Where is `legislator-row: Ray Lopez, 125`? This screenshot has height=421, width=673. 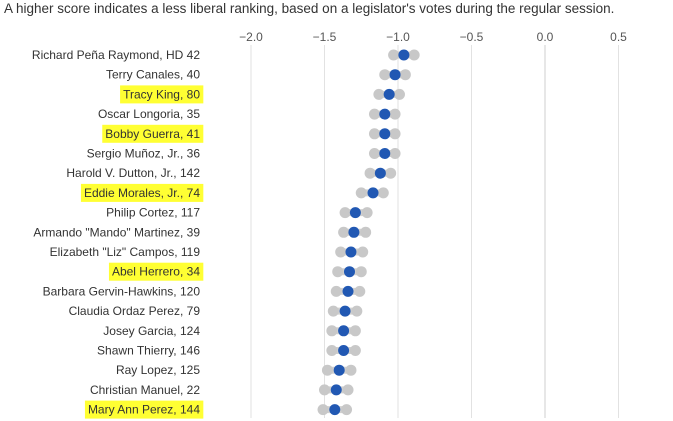
legislator-row: Ray Lopez, 125 is located at coordinates (236, 370).